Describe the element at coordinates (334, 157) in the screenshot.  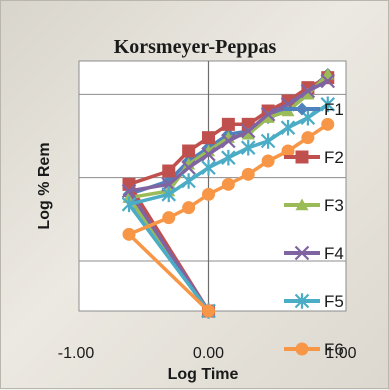
I see `legend-label: F2` at that location.